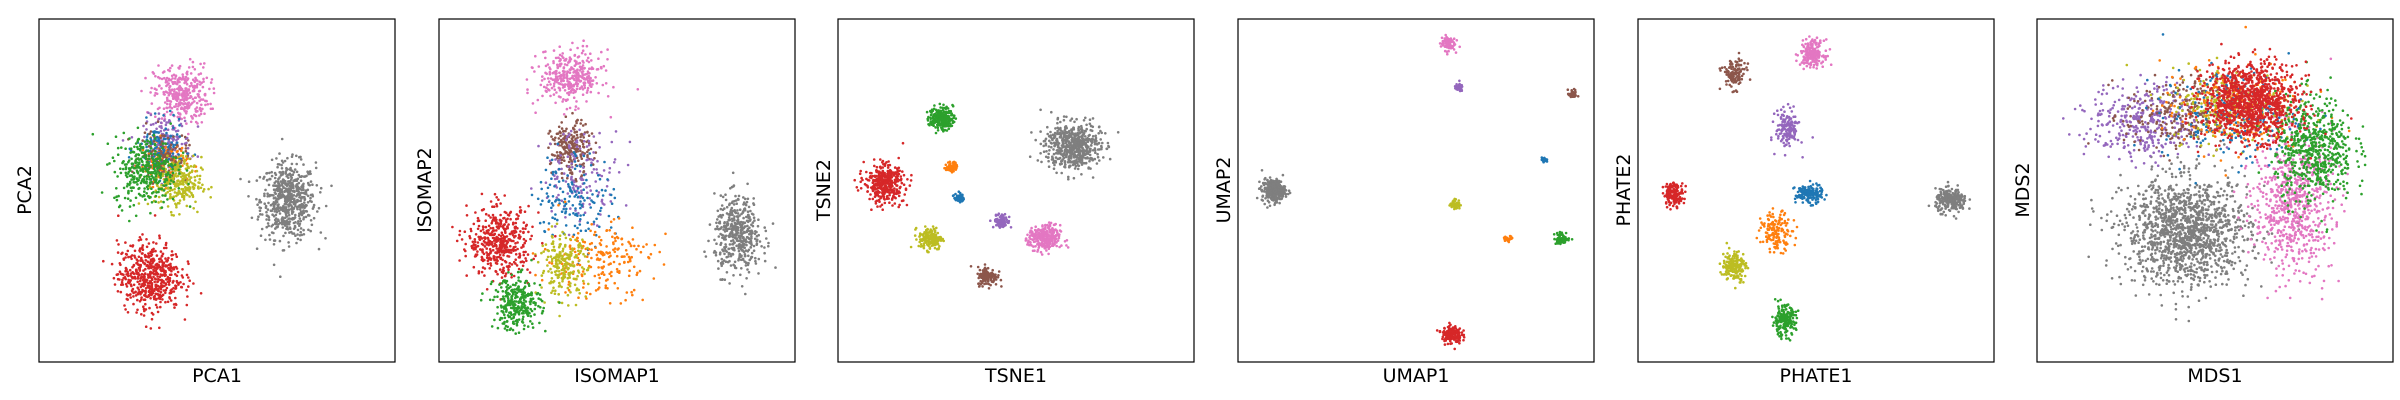 The height and width of the screenshot is (400, 2400). What do you see at coordinates (205, 202) in the screenshot?
I see `panel-pca: PCA1 PCA2` at bounding box center [205, 202].